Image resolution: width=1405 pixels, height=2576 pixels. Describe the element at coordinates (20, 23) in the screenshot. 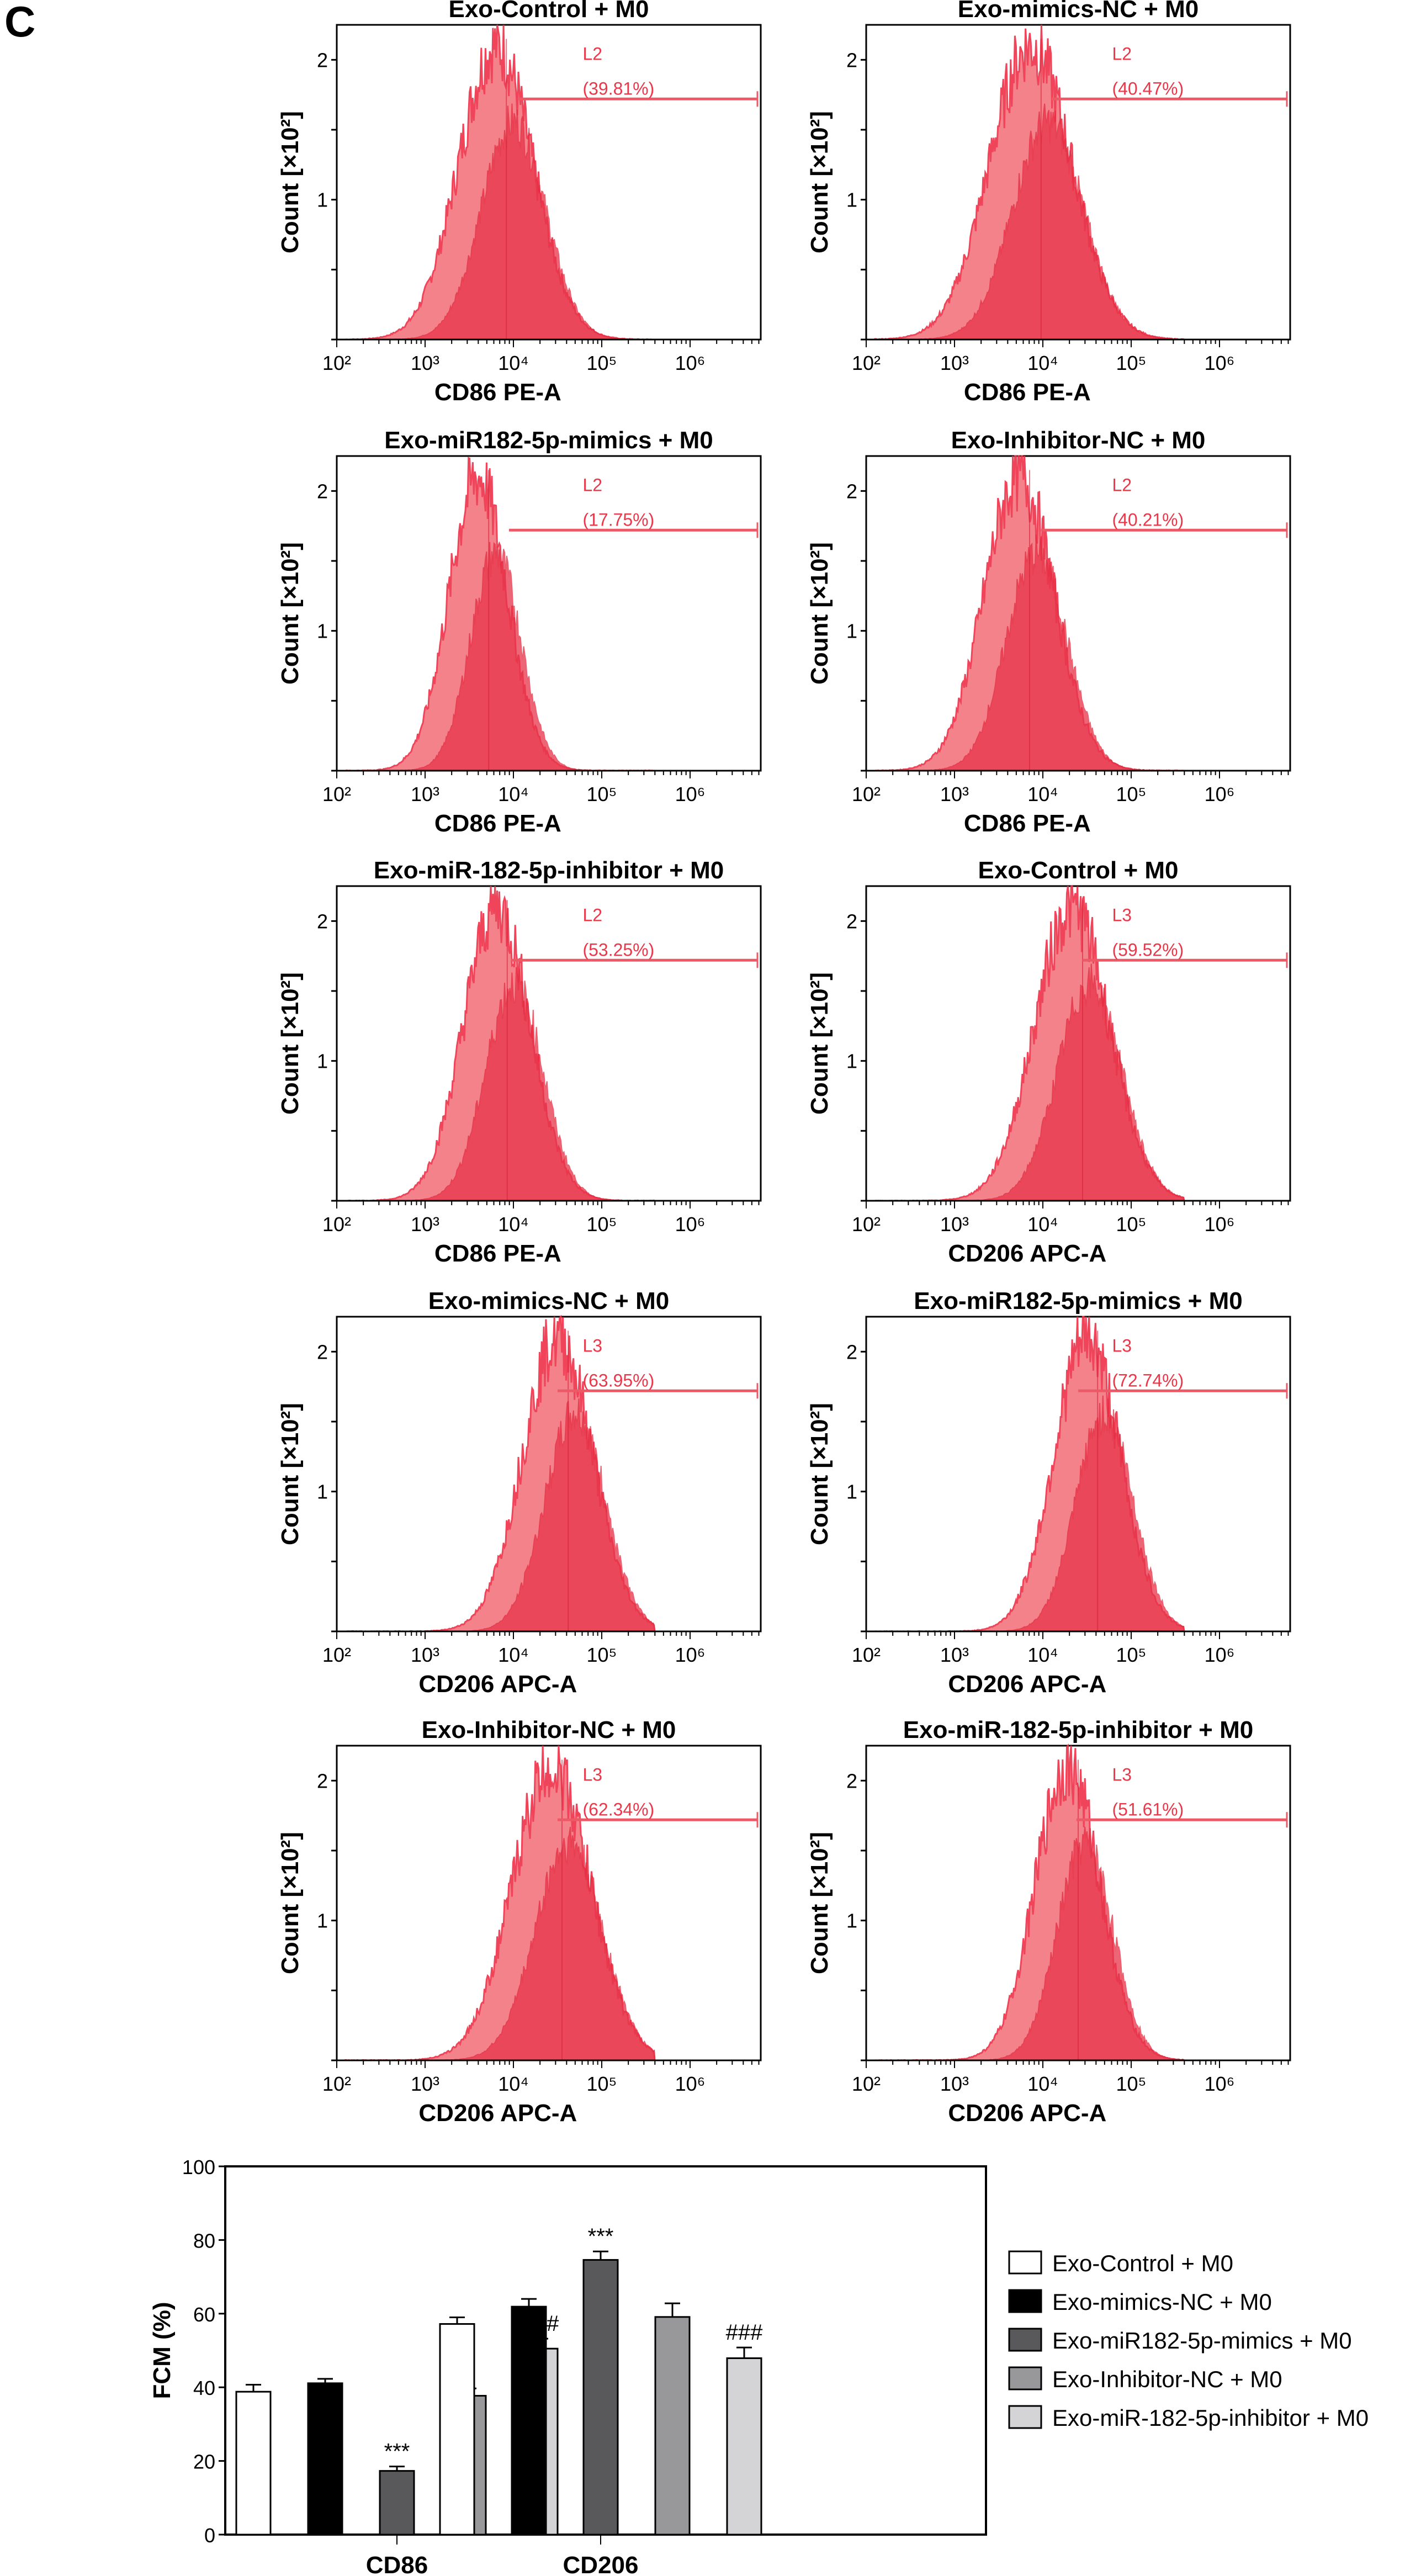

I see `panel-letter: C` at that location.